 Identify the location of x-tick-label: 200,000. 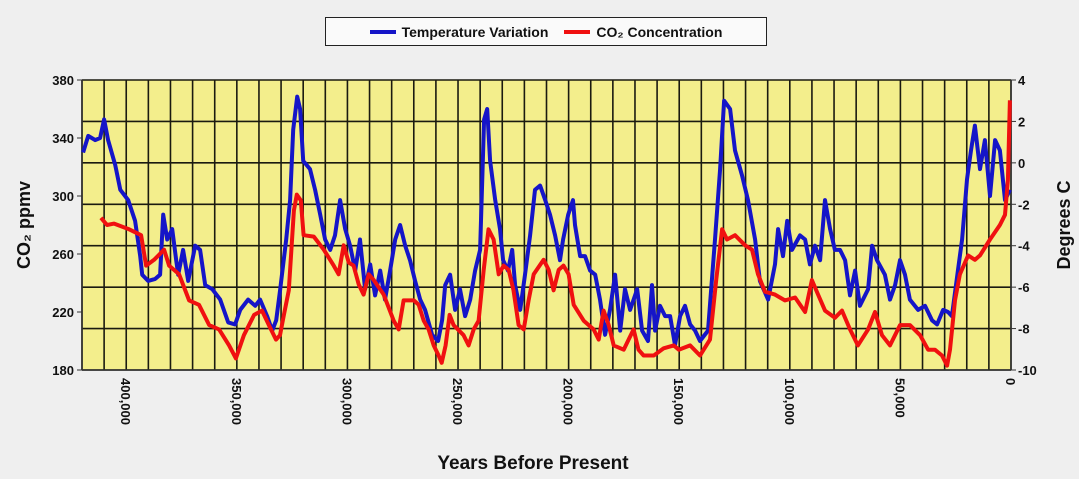
(568, 401).